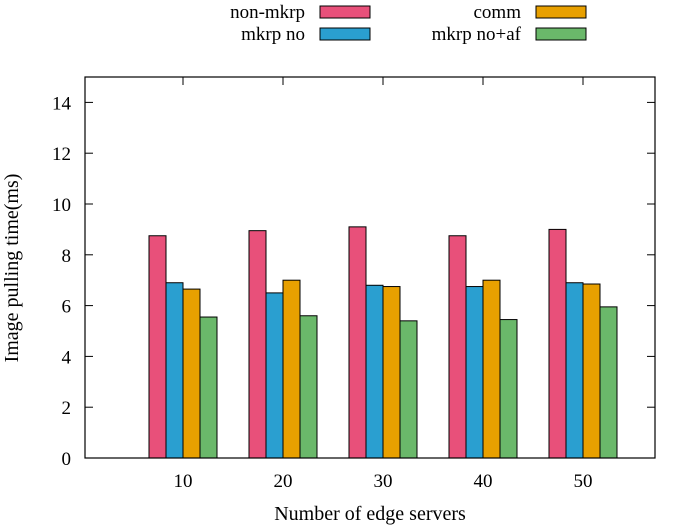 The width and height of the screenshot is (685, 526). I want to click on legend-label: non-mkrp, so click(267, 12).